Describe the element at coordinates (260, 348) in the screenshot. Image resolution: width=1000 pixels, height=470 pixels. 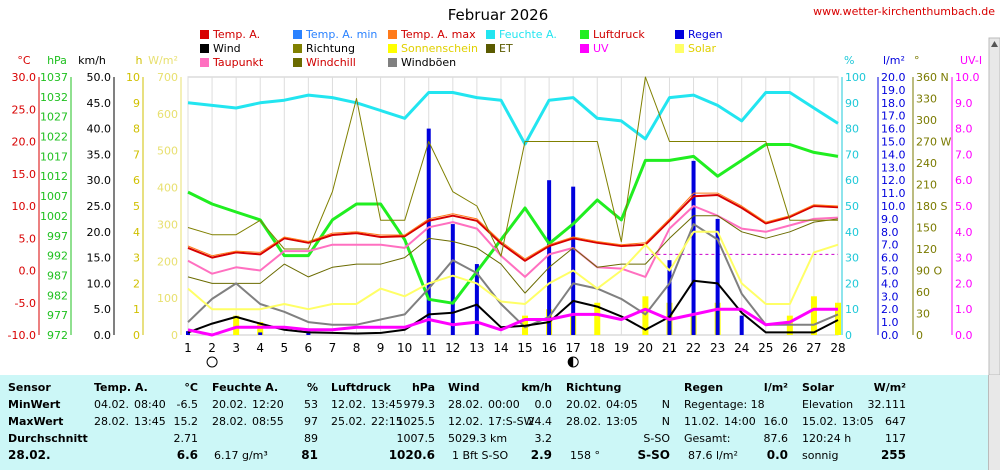
I see `x-tick-3: 4` at that location.